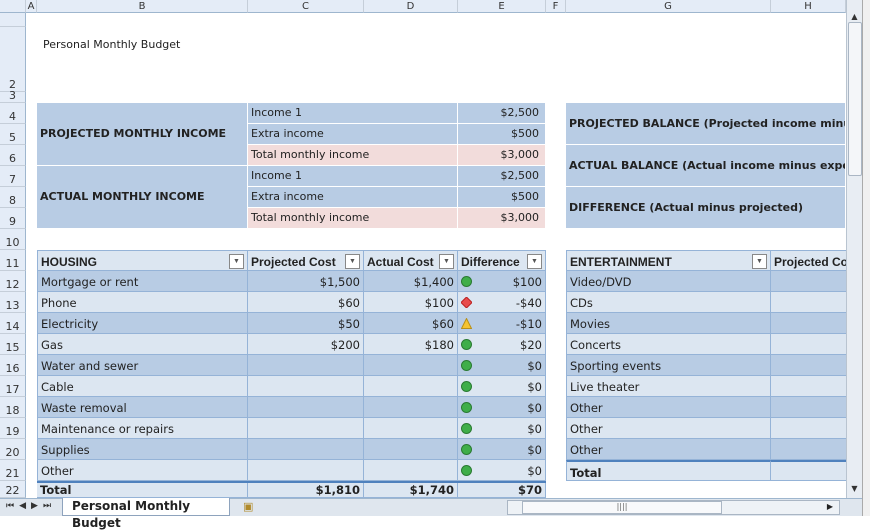 The height and width of the screenshot is (532, 870). I want to click on row-header: 4, so click(13, 113).